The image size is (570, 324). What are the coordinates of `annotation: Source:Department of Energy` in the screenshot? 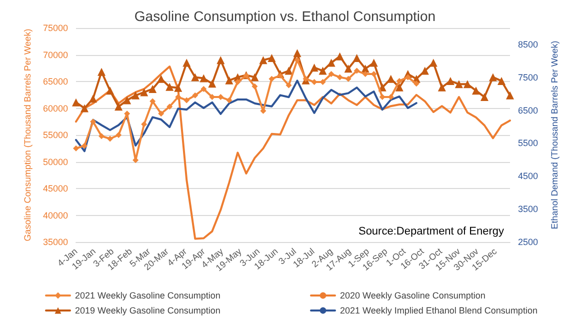 It's located at (431, 232).